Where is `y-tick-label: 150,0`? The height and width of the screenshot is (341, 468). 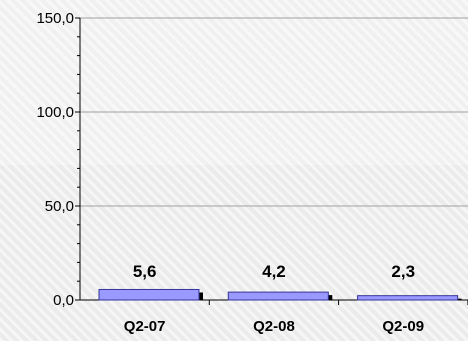
y-tick-label: 150,0 is located at coordinates (55, 18).